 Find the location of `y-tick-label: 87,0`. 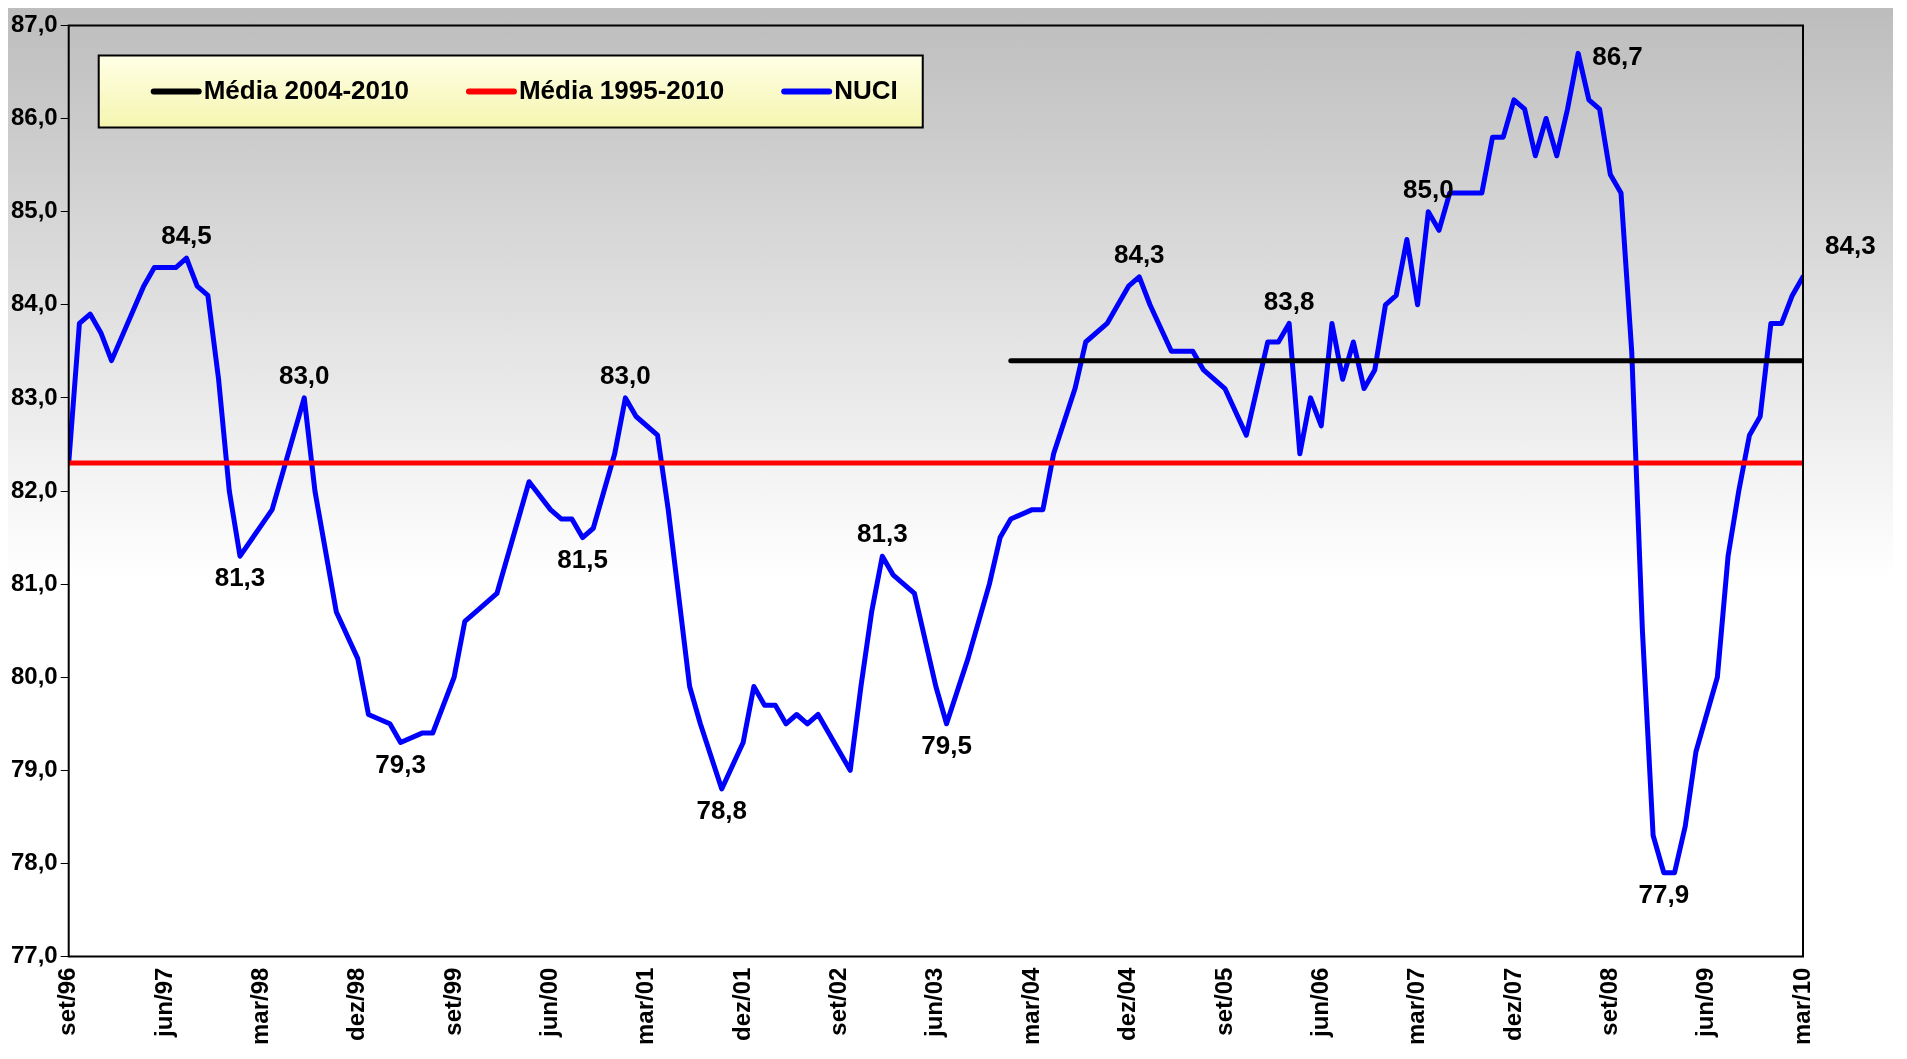

y-tick-label: 87,0 is located at coordinates (34, 24).